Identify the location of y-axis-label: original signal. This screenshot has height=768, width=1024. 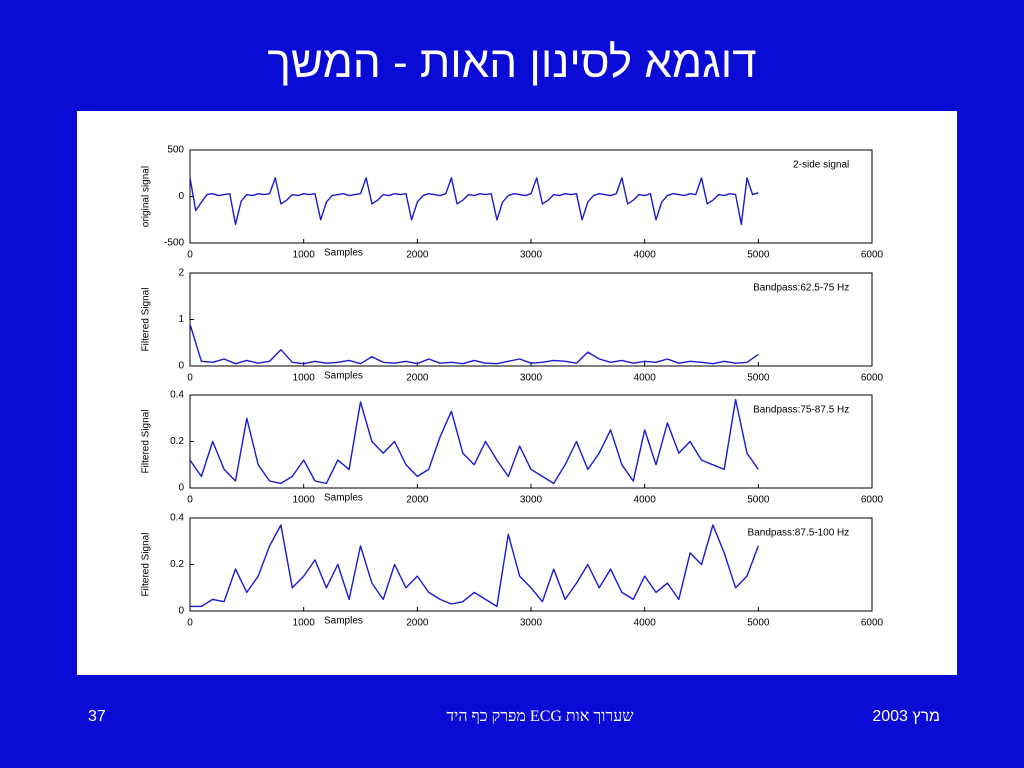
(146, 196).